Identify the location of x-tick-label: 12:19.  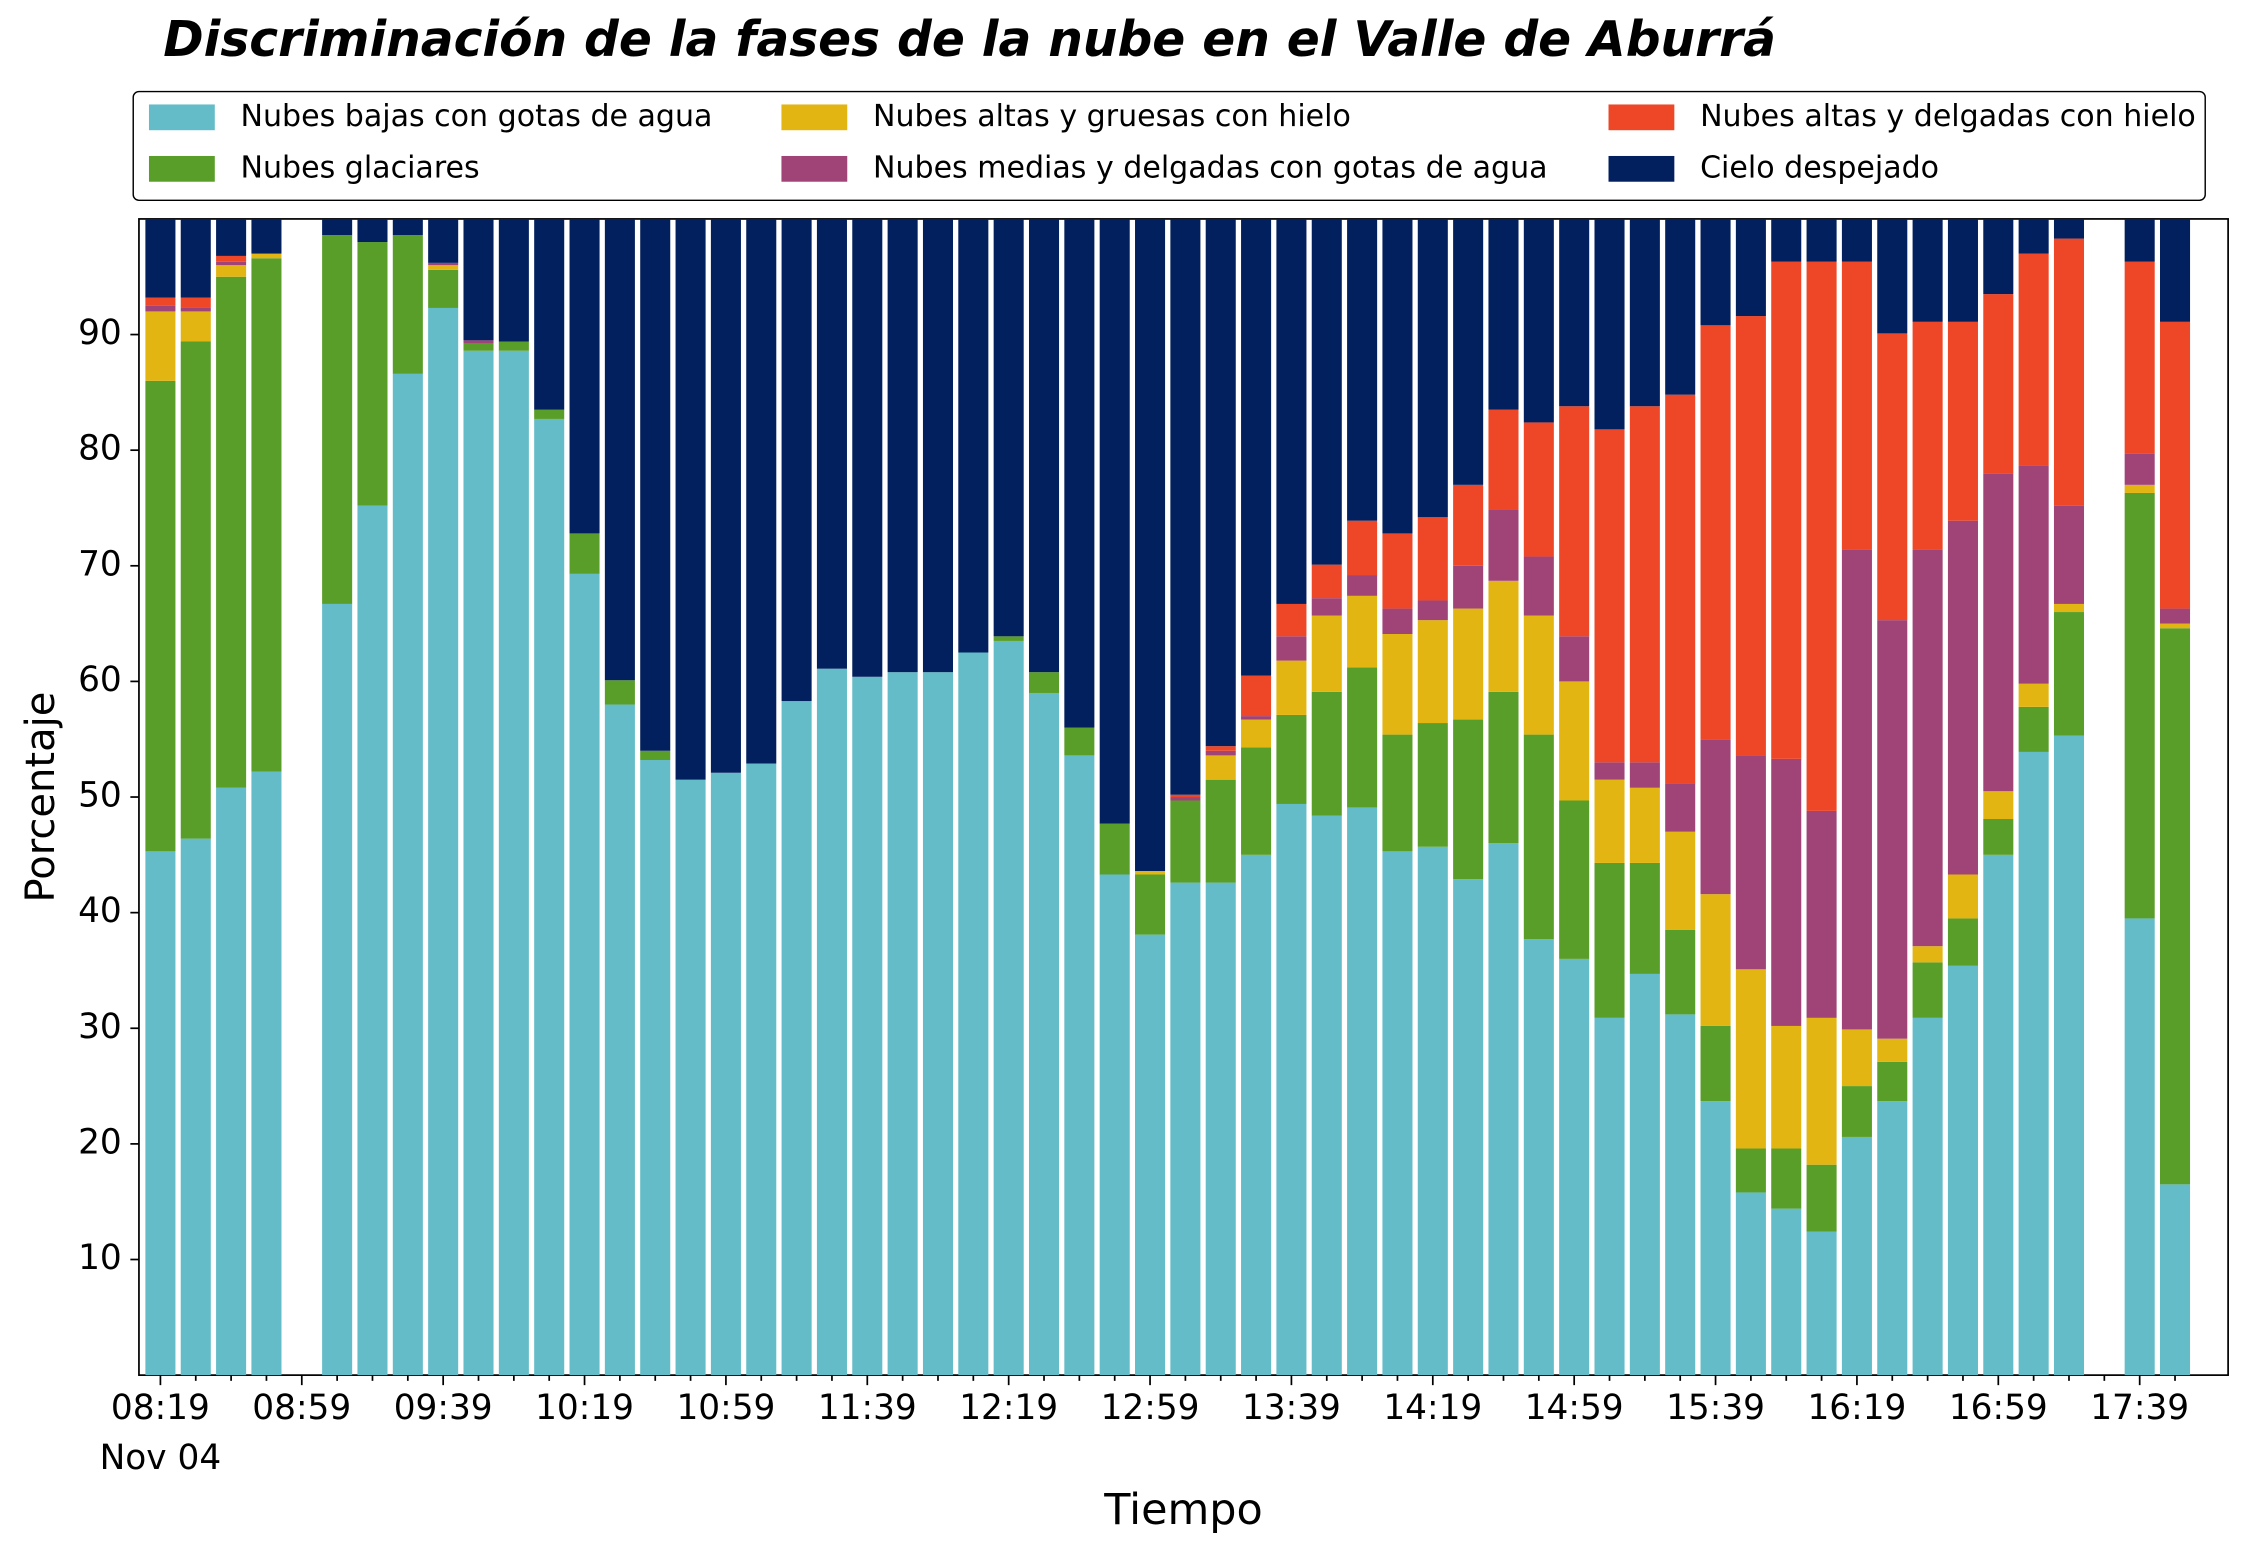
(1008, 1408).